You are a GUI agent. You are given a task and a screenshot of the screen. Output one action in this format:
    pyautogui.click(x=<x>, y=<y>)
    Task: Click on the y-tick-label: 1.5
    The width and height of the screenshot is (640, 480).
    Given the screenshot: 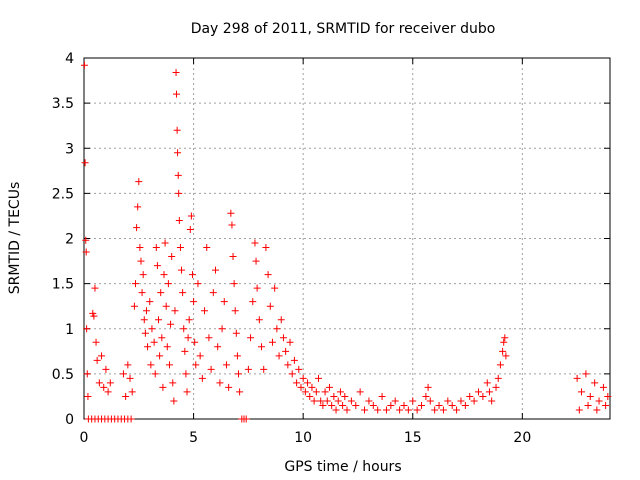 What is the action you would take?
    pyautogui.click(x=63, y=285)
    